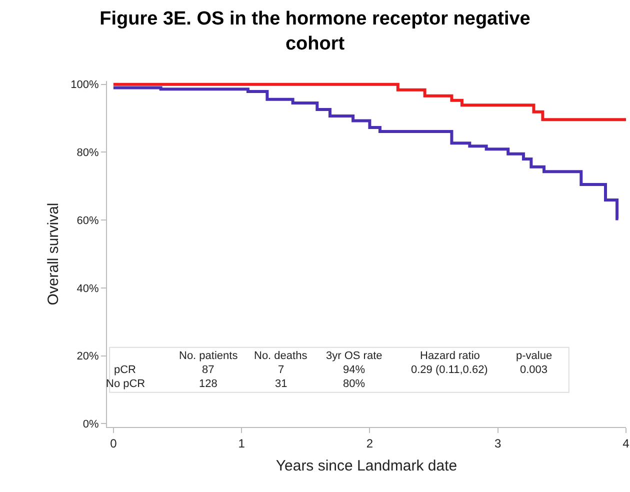 Image resolution: width=630 pixels, height=492 pixels. I want to click on y-tick-label: 100%, so click(85, 85).